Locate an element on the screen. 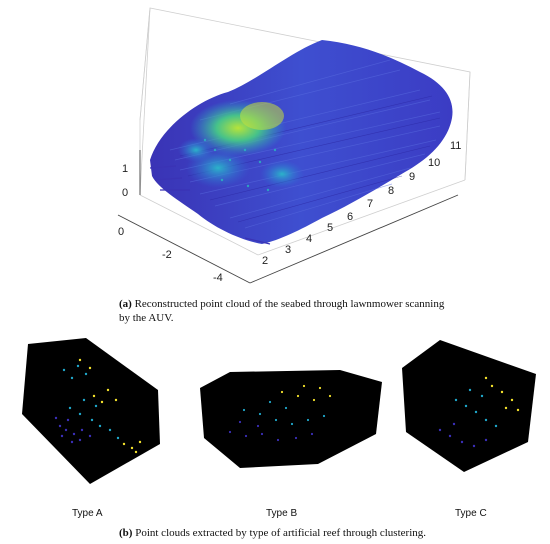  y-tick: -2 is located at coordinates (167, 255).